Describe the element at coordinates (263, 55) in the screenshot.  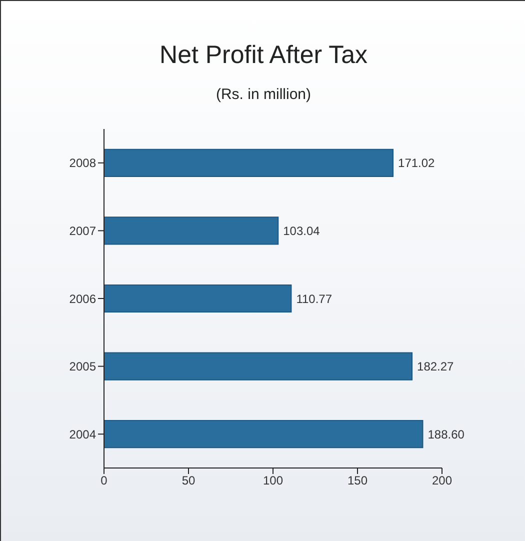
I see `chart-title: Net Profit After Tax` at that location.